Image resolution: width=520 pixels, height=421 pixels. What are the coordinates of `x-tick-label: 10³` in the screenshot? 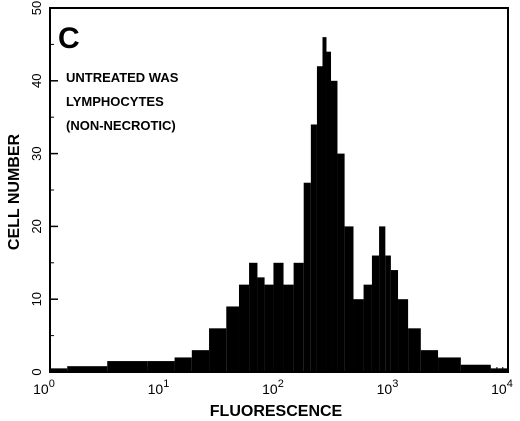 It's located at (388, 387).